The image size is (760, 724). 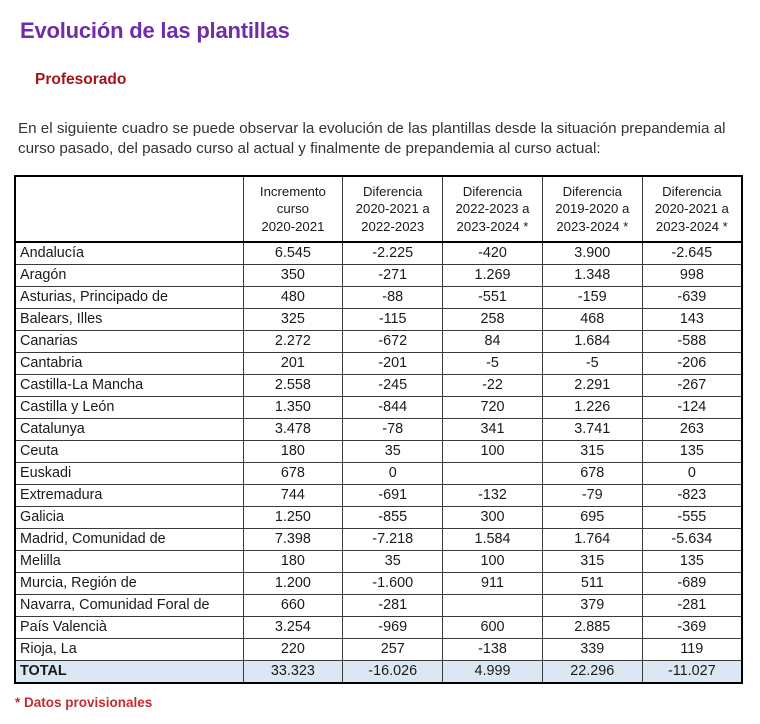 What do you see at coordinates (129, 209) in the screenshot?
I see `region-column-header` at bounding box center [129, 209].